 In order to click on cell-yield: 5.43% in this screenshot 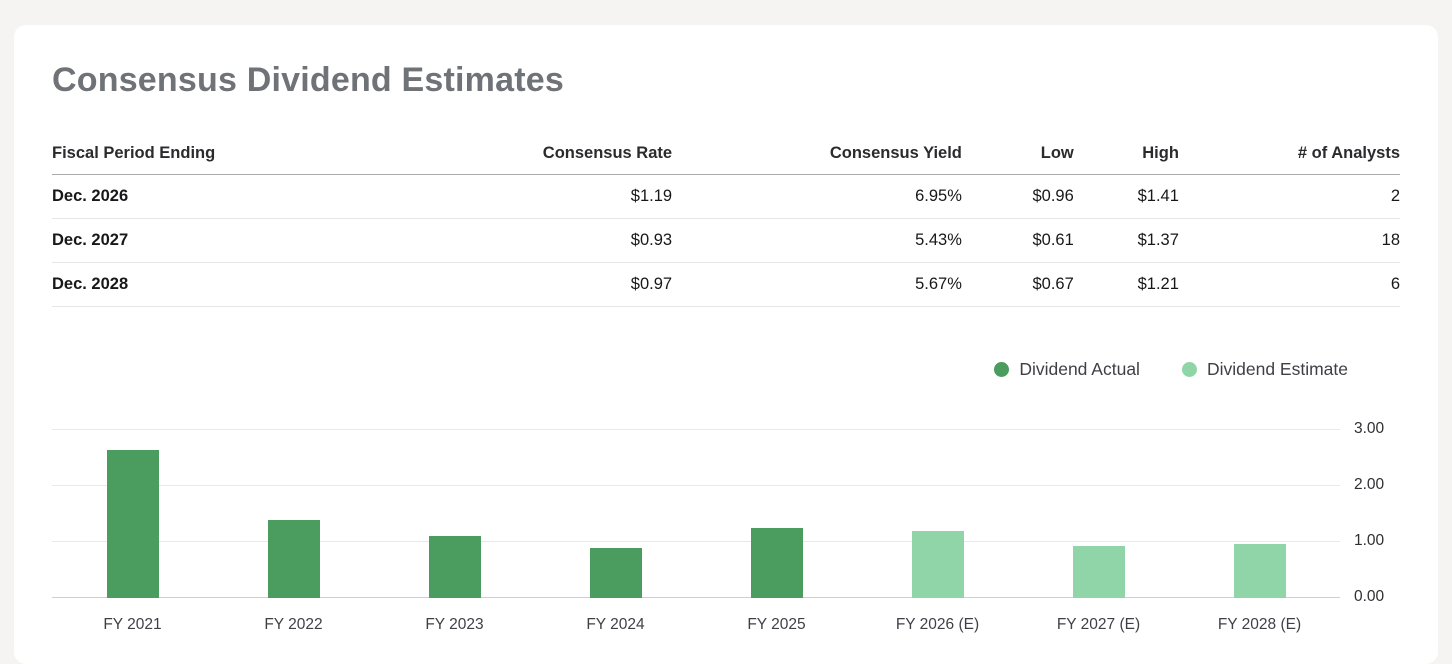, I will do `click(817, 240)`.